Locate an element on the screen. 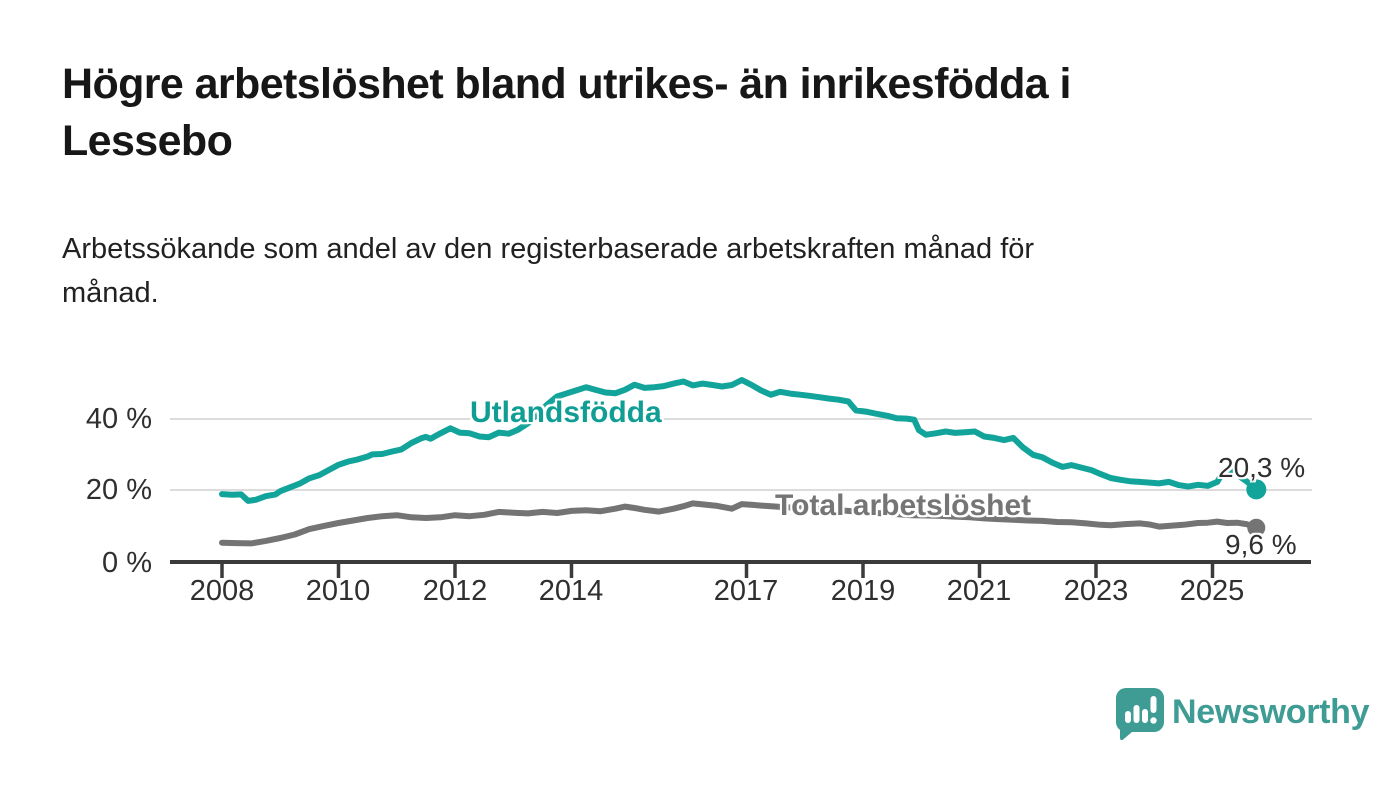  series-label-1: Total arbetslöshet is located at coordinates (903, 505).